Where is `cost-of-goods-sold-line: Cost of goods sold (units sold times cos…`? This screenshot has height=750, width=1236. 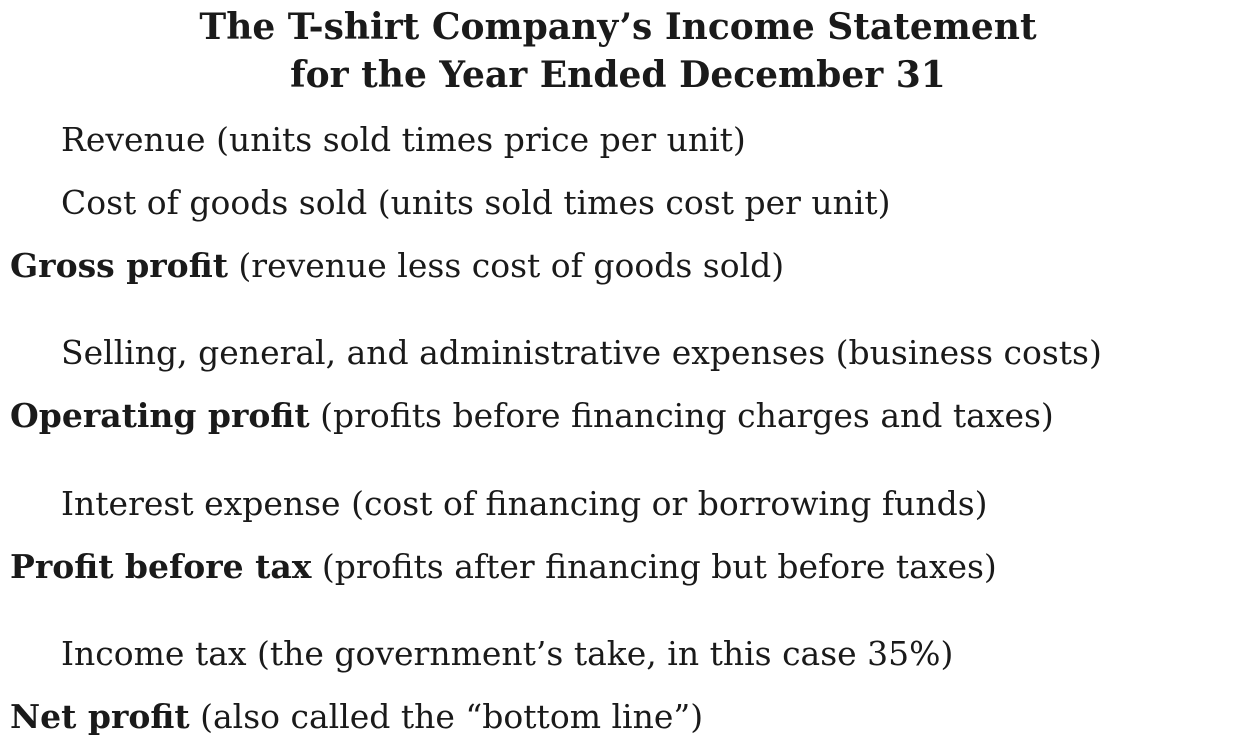 cost-of-goods-sold-line: Cost of goods sold (units sold times cos… is located at coordinates (476, 202).